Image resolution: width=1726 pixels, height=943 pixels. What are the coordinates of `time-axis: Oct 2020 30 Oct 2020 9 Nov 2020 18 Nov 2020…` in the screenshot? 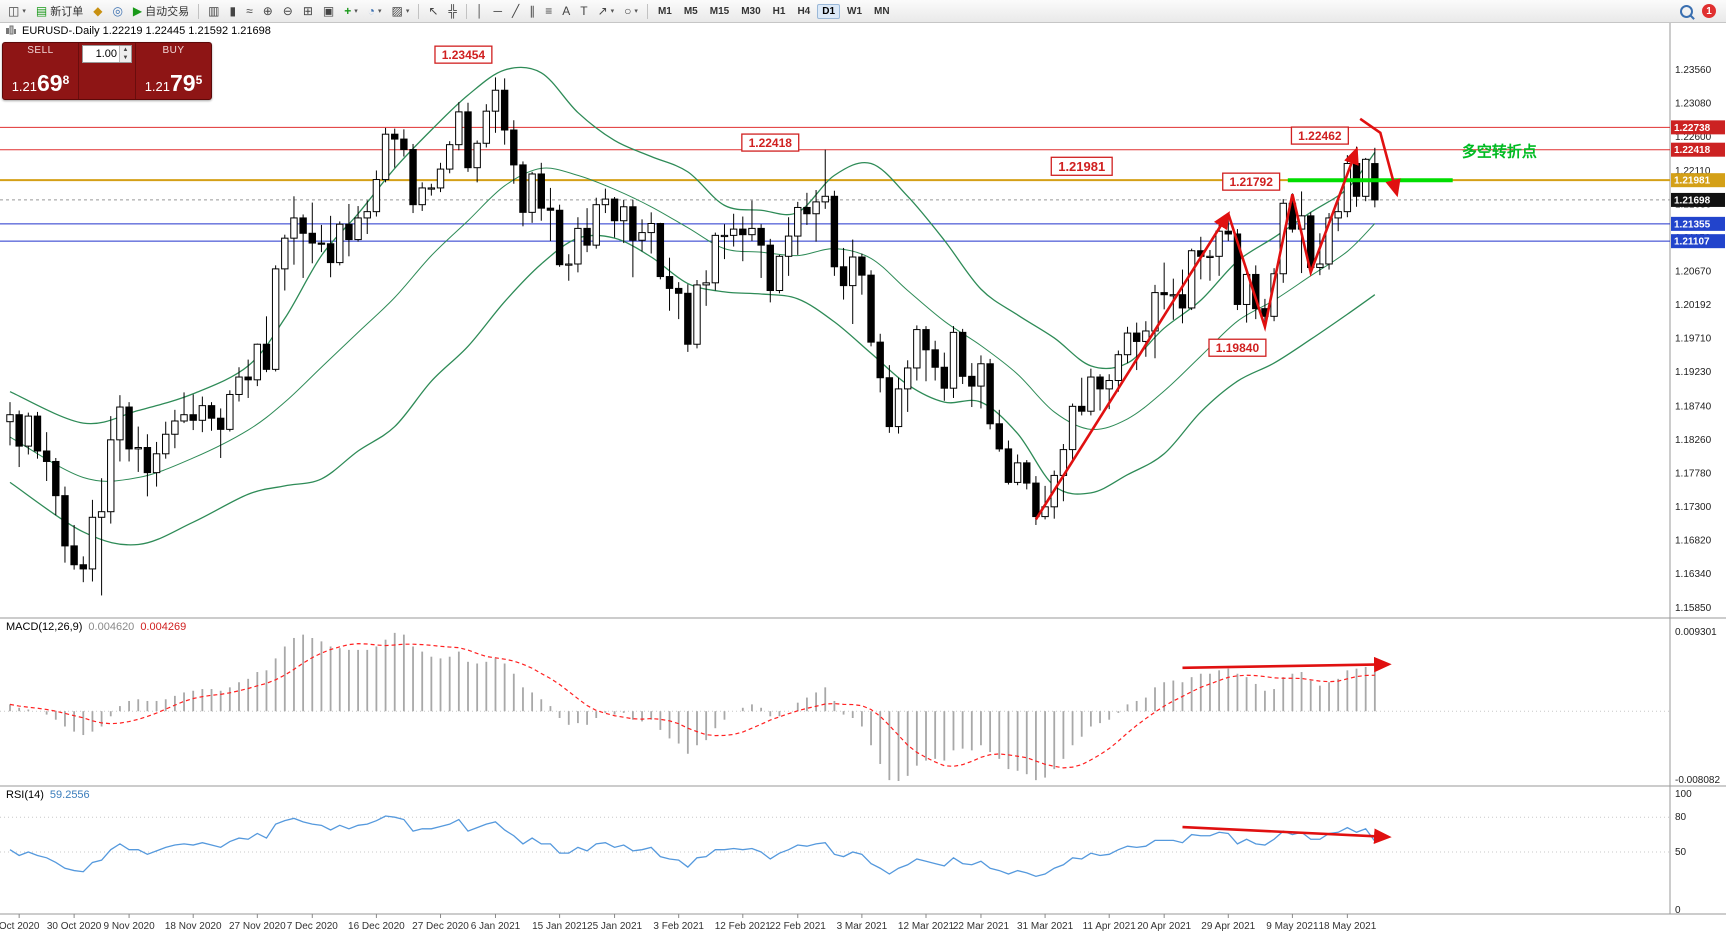 It's located at (688, 923).